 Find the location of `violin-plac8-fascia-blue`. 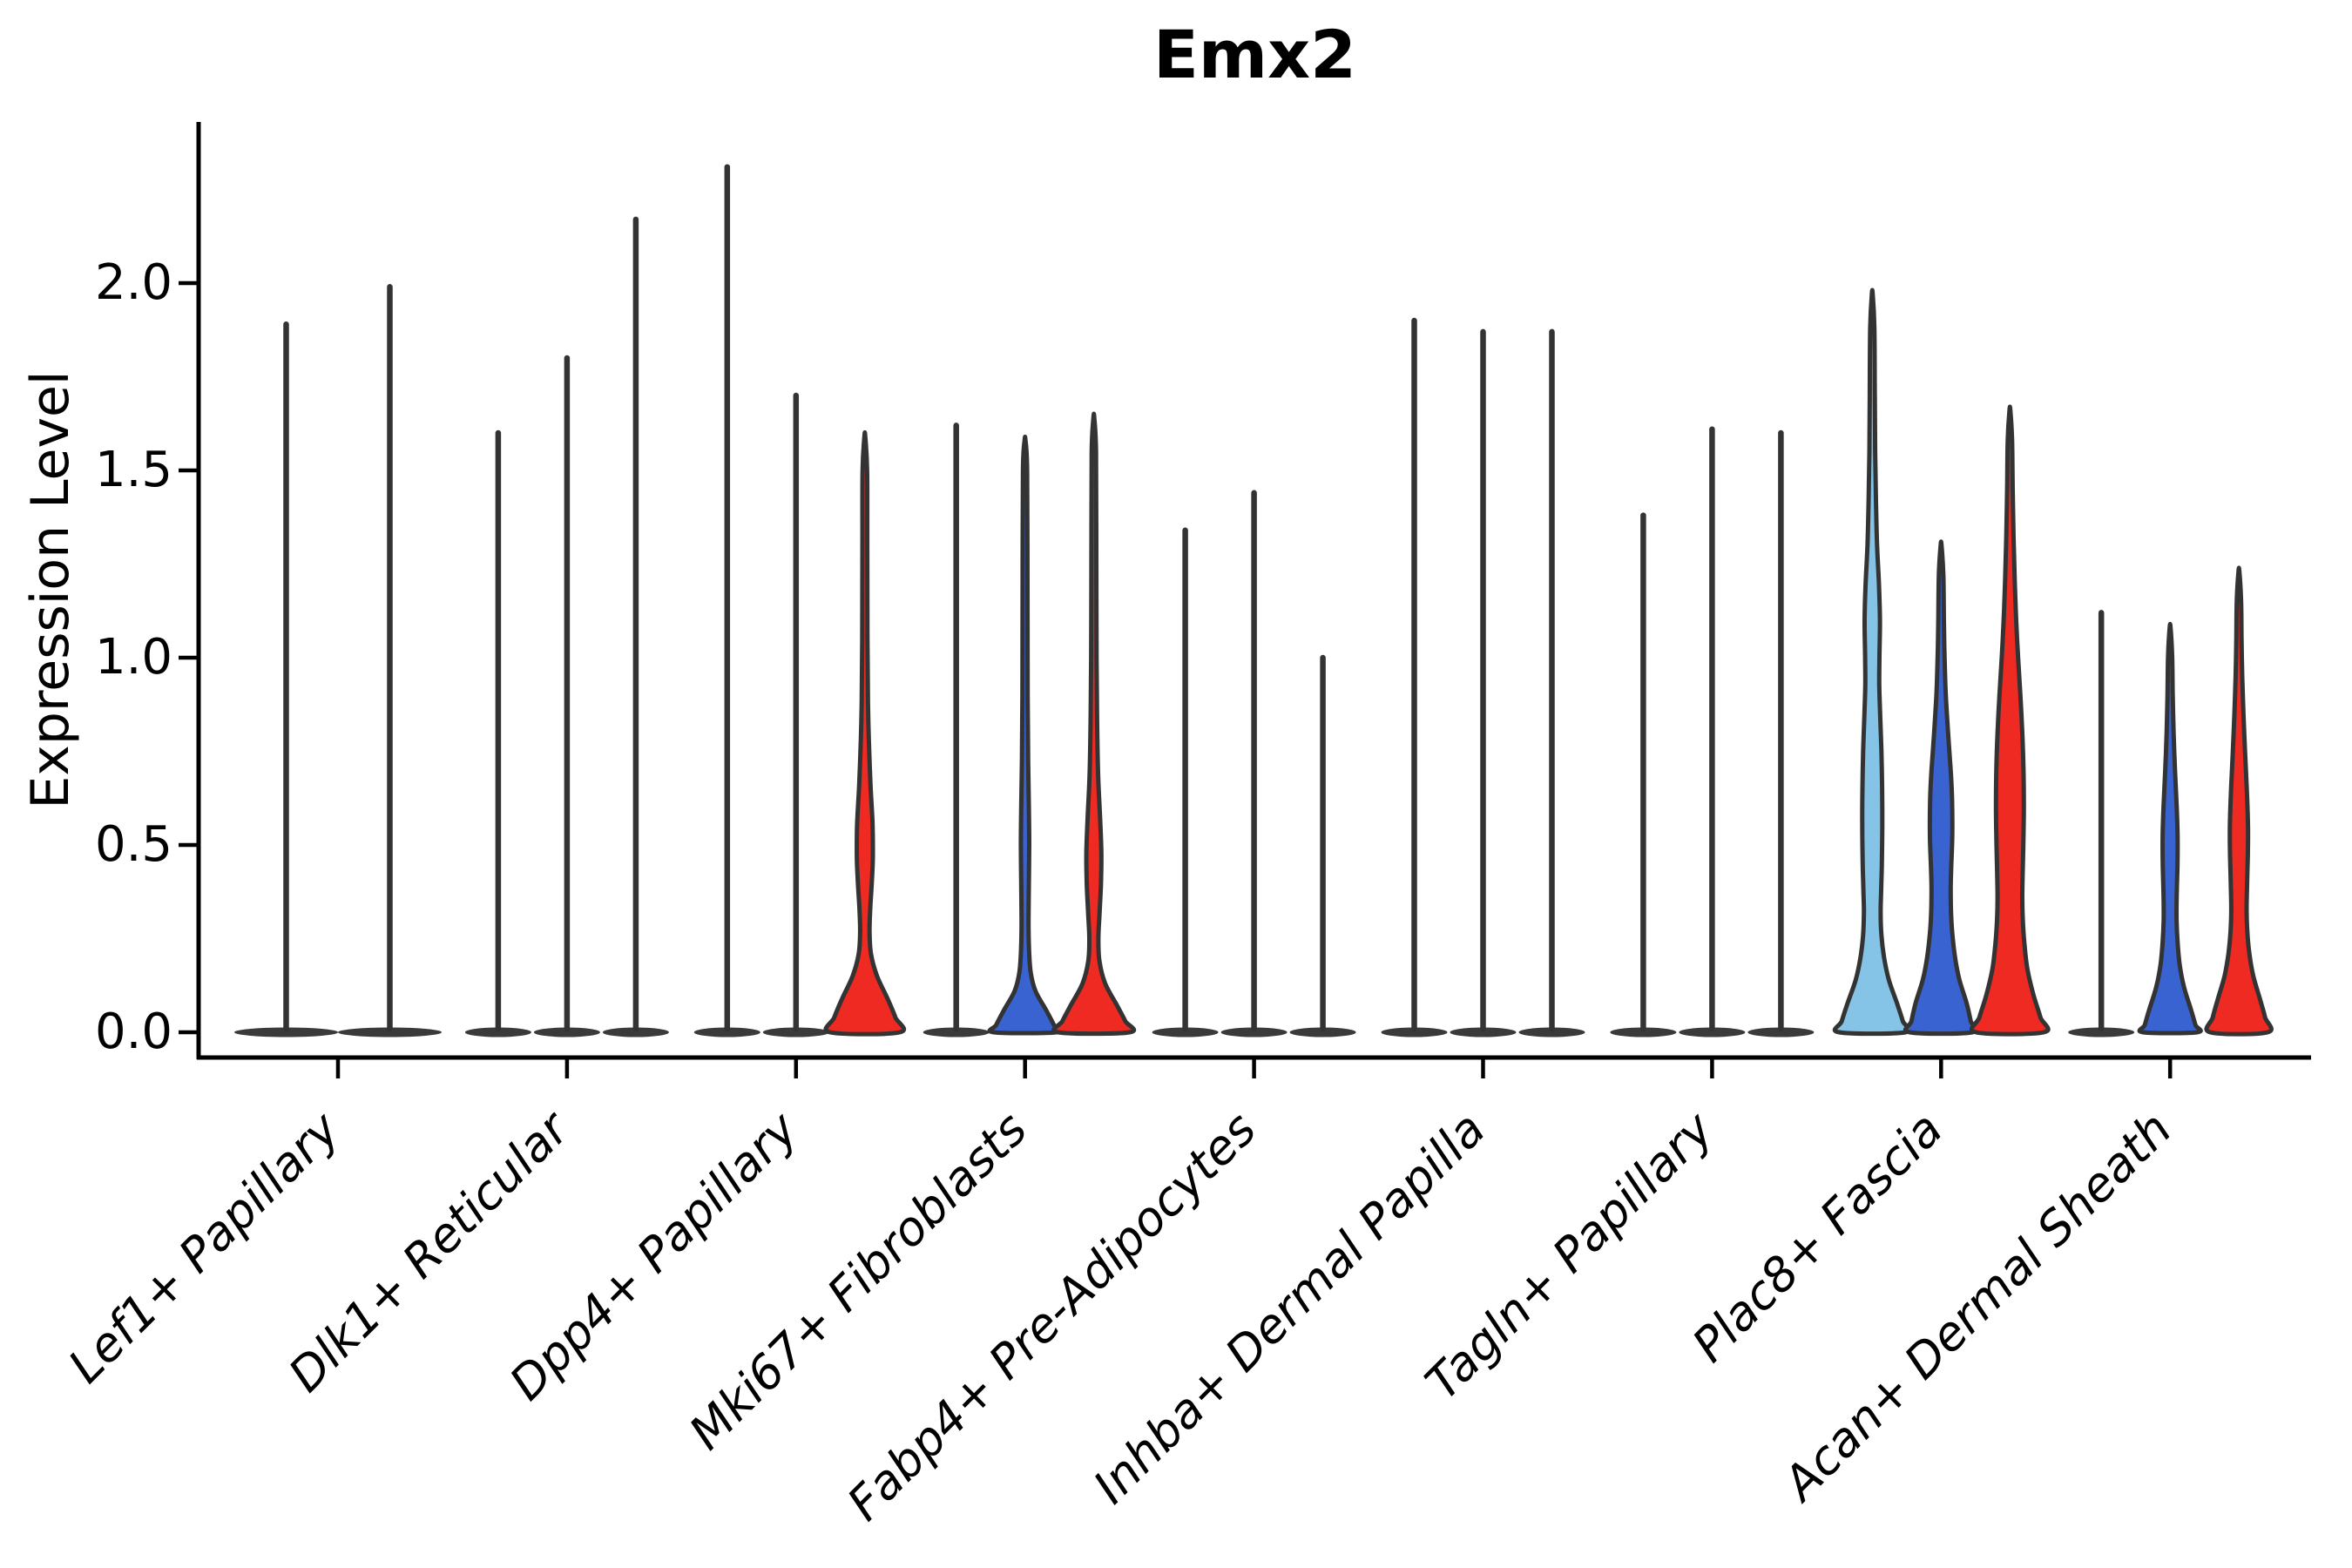

violin-plac8-fascia-blue is located at coordinates (1941, 788).